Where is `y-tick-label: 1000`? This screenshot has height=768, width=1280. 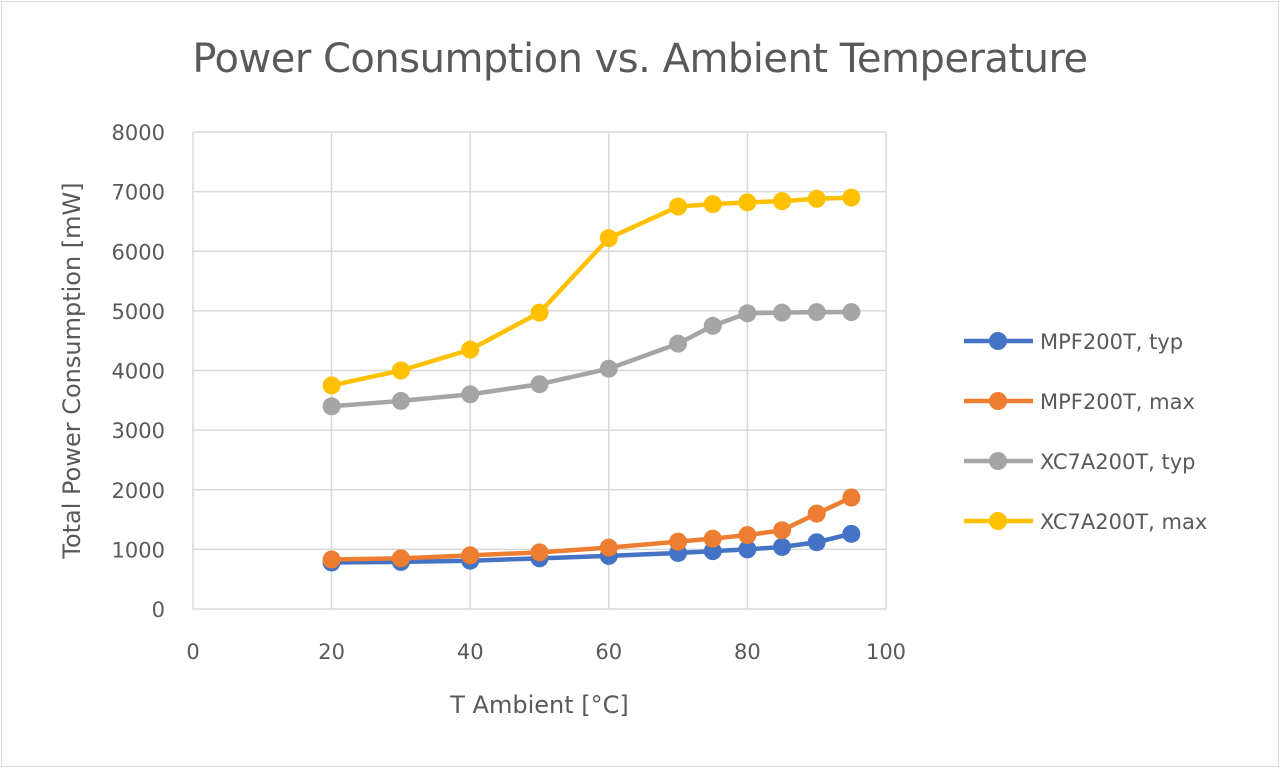 y-tick-label: 1000 is located at coordinates (138, 550).